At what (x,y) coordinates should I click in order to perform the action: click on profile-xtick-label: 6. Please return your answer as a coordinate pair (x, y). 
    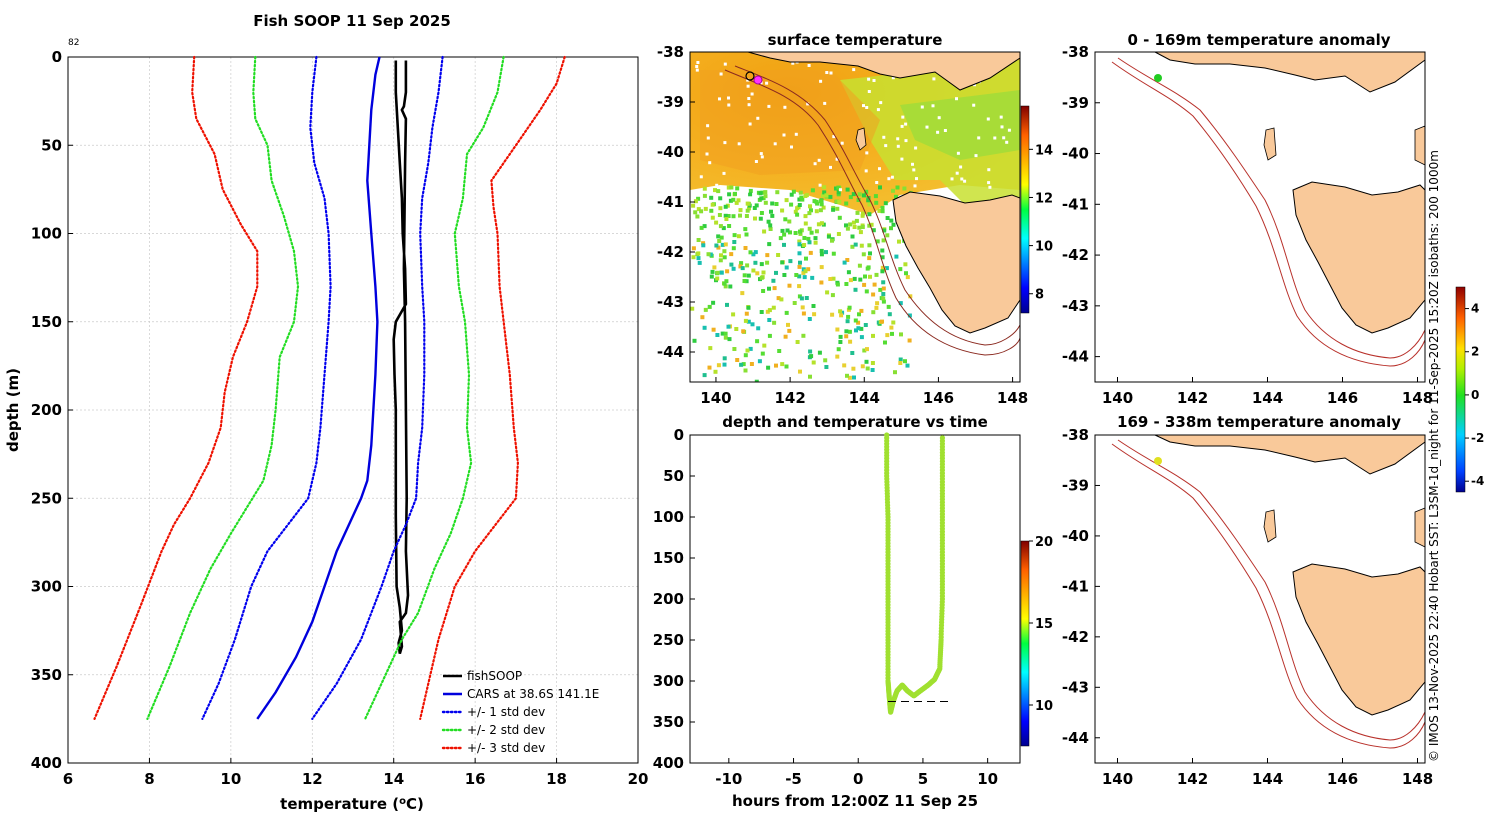
    Looking at the image, I should click on (68, 779).